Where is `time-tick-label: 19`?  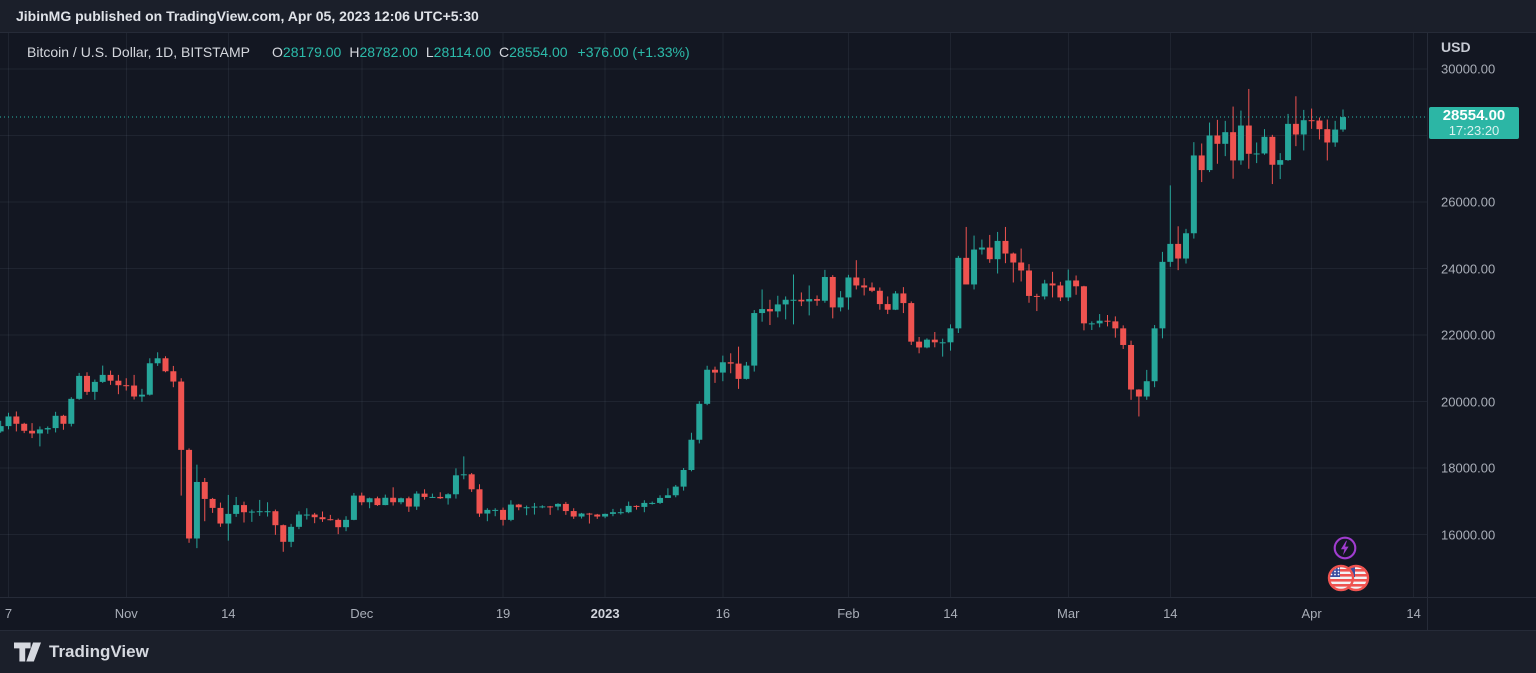 time-tick-label: 19 is located at coordinates (503, 613).